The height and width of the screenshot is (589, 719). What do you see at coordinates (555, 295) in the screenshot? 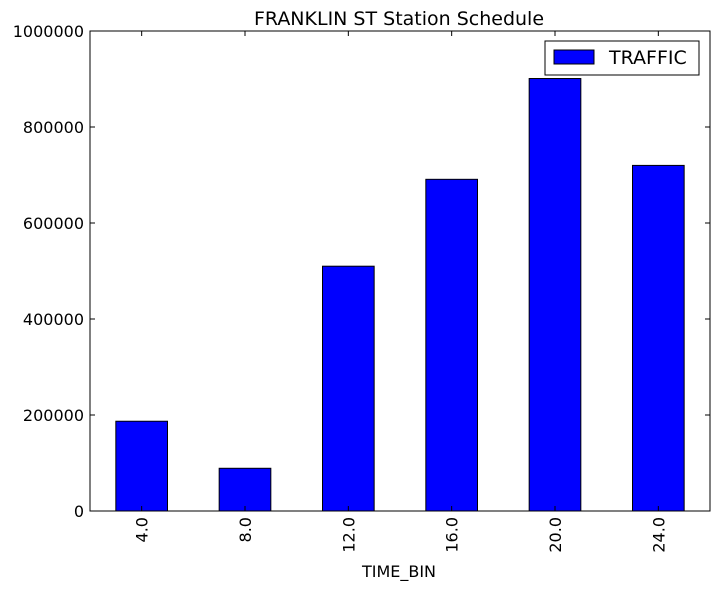
I see `bar-20.0` at bounding box center [555, 295].